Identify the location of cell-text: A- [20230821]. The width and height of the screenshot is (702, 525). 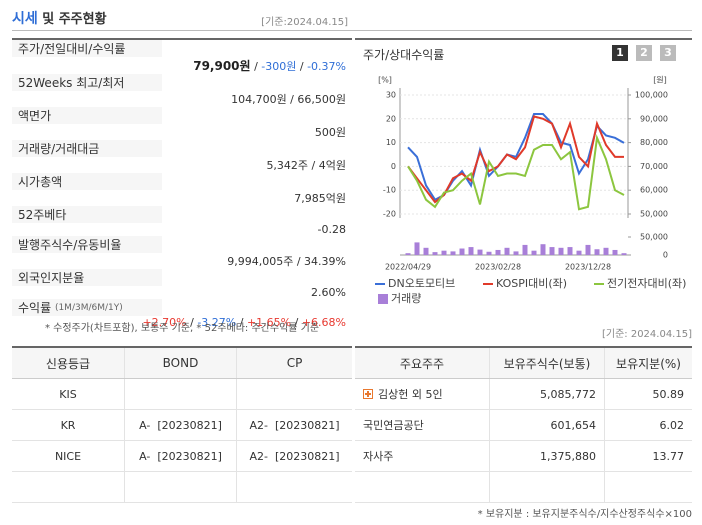
(180, 425).